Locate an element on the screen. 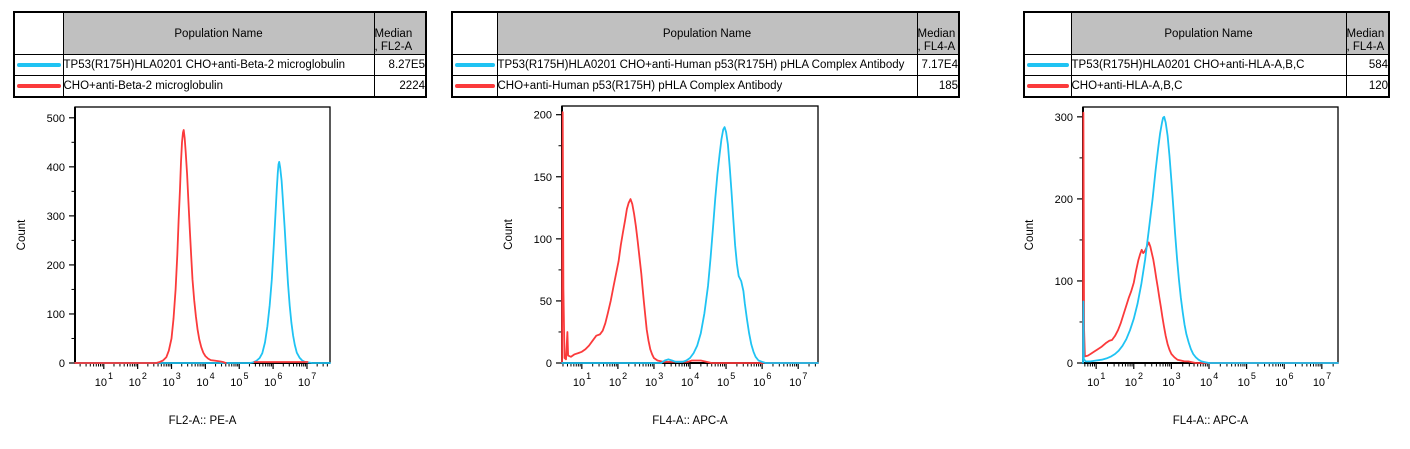  median-value: 584 is located at coordinates (1367, 65).